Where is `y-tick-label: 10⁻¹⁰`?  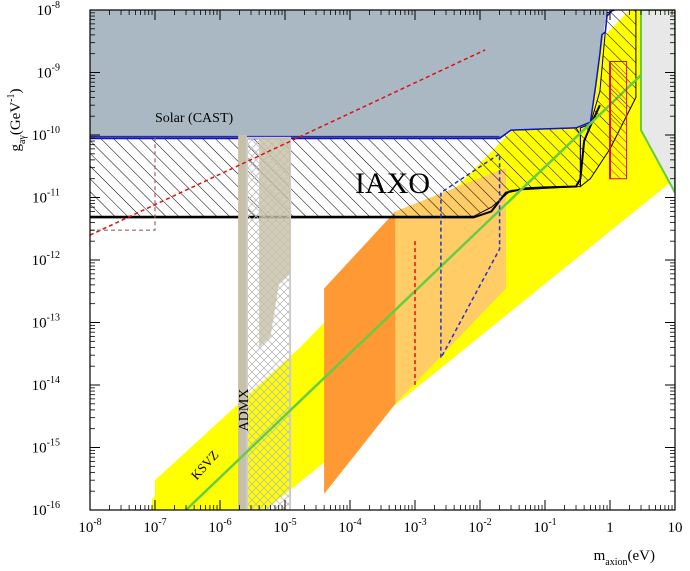 y-tick-label: 10⁻¹⁰ is located at coordinates (46, 134).